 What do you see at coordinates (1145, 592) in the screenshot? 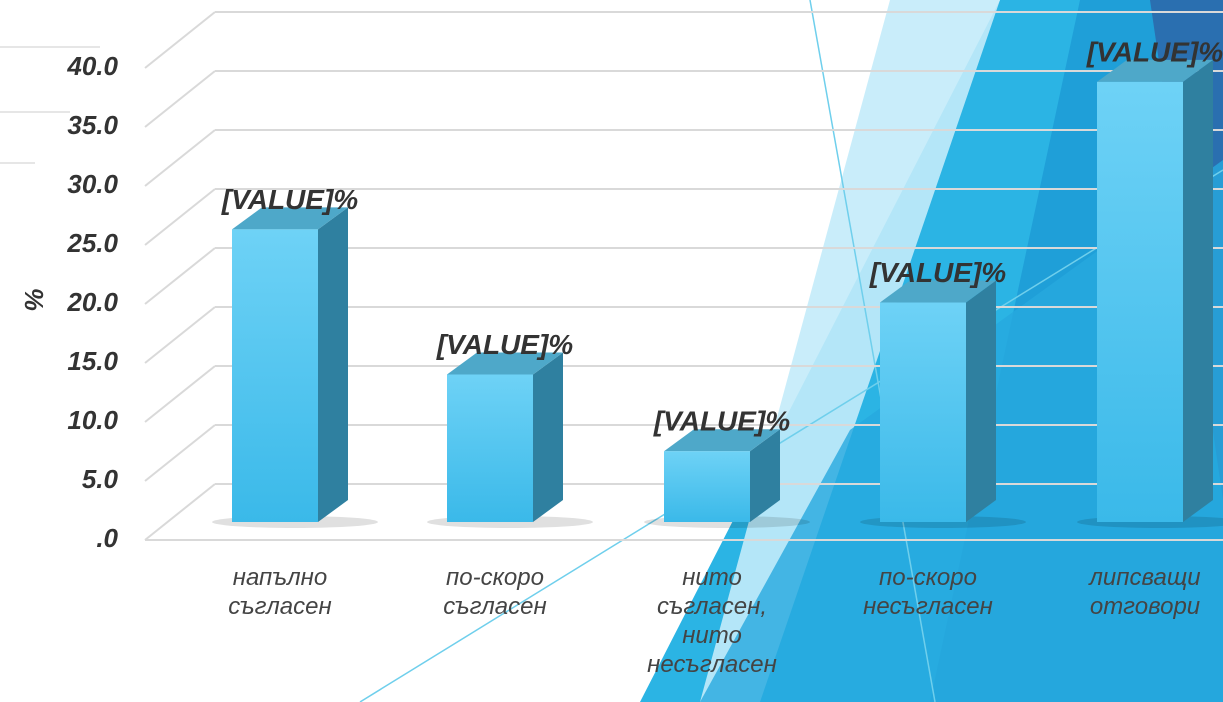
I see `x-tick-label: липсващи отговори` at bounding box center [1145, 592].